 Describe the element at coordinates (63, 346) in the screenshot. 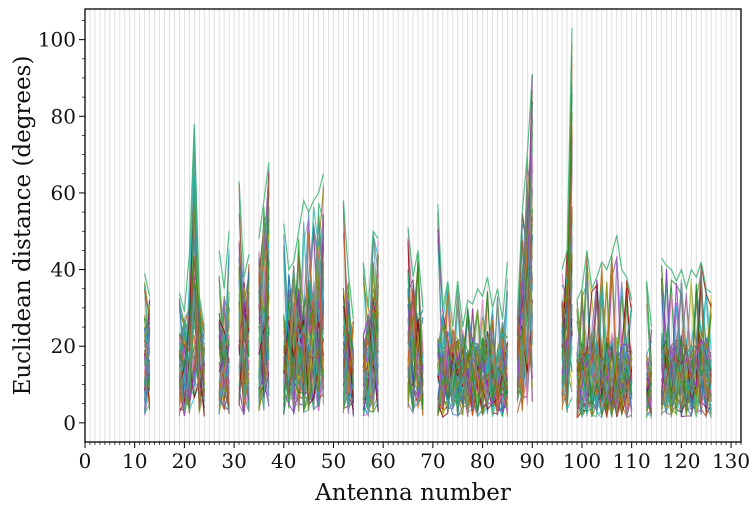

I see `y-tick-label: 20` at that location.